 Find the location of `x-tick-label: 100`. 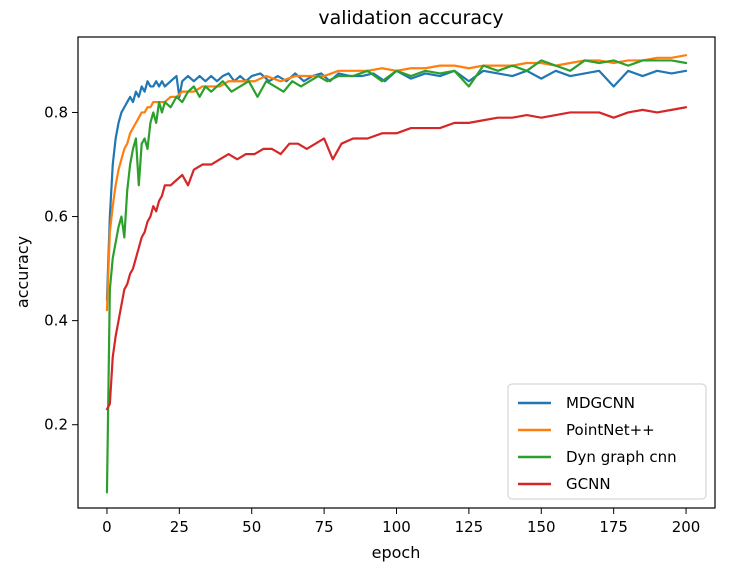

x-tick-label: 100 is located at coordinates (396, 527).